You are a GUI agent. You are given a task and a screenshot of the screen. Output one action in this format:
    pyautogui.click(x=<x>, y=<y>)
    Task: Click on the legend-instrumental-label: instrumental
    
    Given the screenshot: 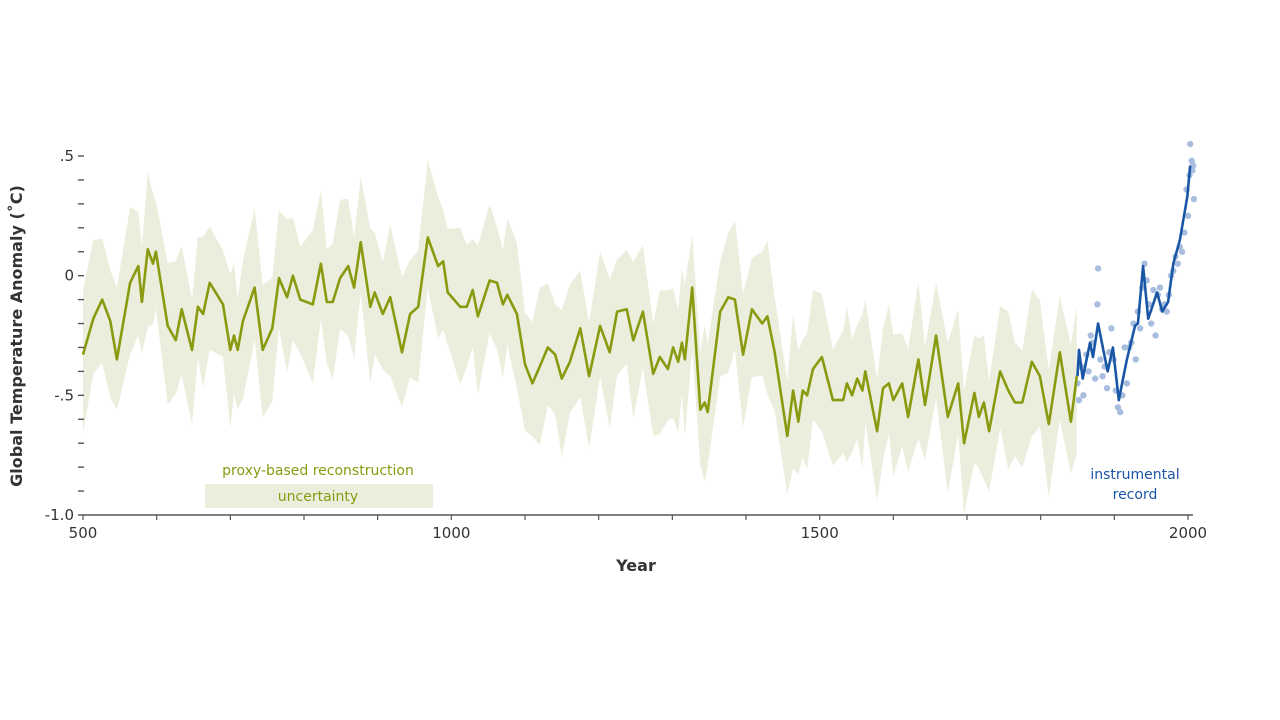 What is the action you would take?
    pyautogui.click(x=1134, y=475)
    